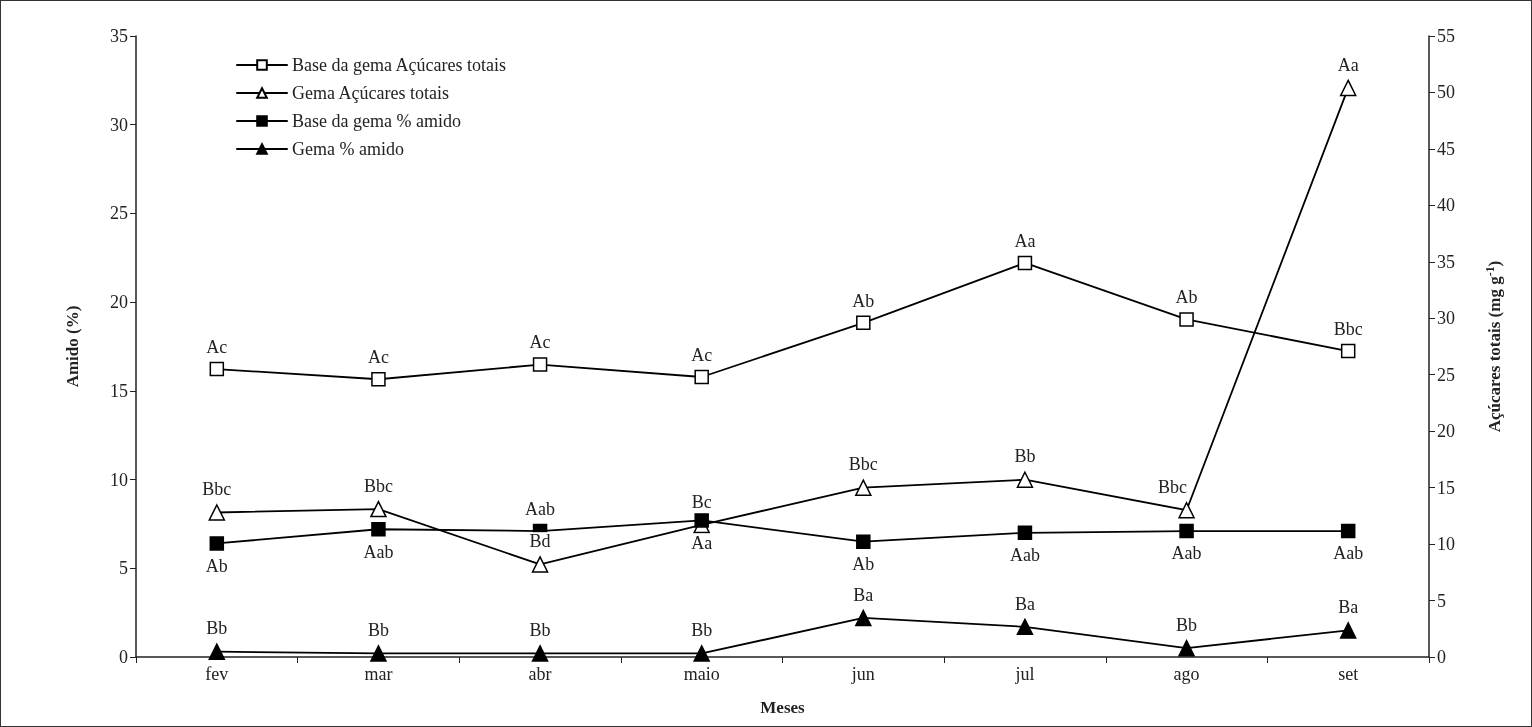 Image resolution: width=1532 pixels, height=727 pixels. I want to click on y-tick-label: 20, so click(119, 302).